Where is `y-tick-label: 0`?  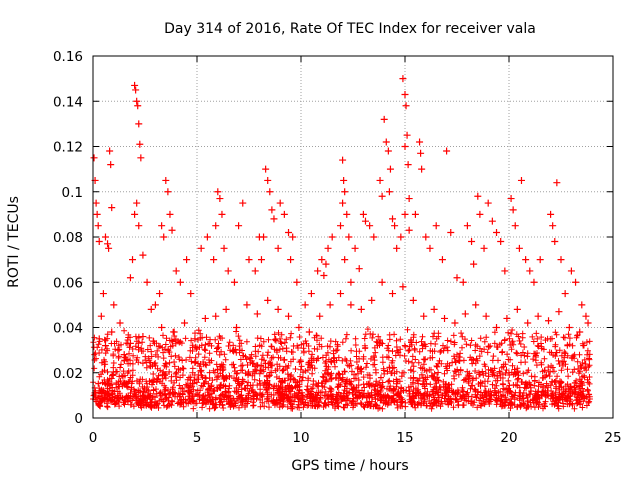
y-tick-label: 0 is located at coordinates (78, 419).